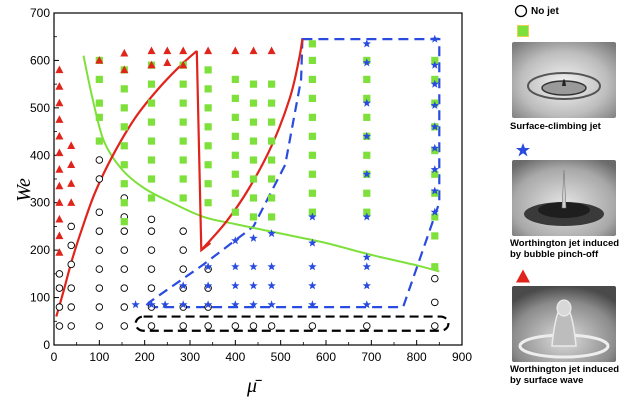  Describe the element at coordinates (40, 60) in the screenshot. I see `y-tick-label: 600` at that location.